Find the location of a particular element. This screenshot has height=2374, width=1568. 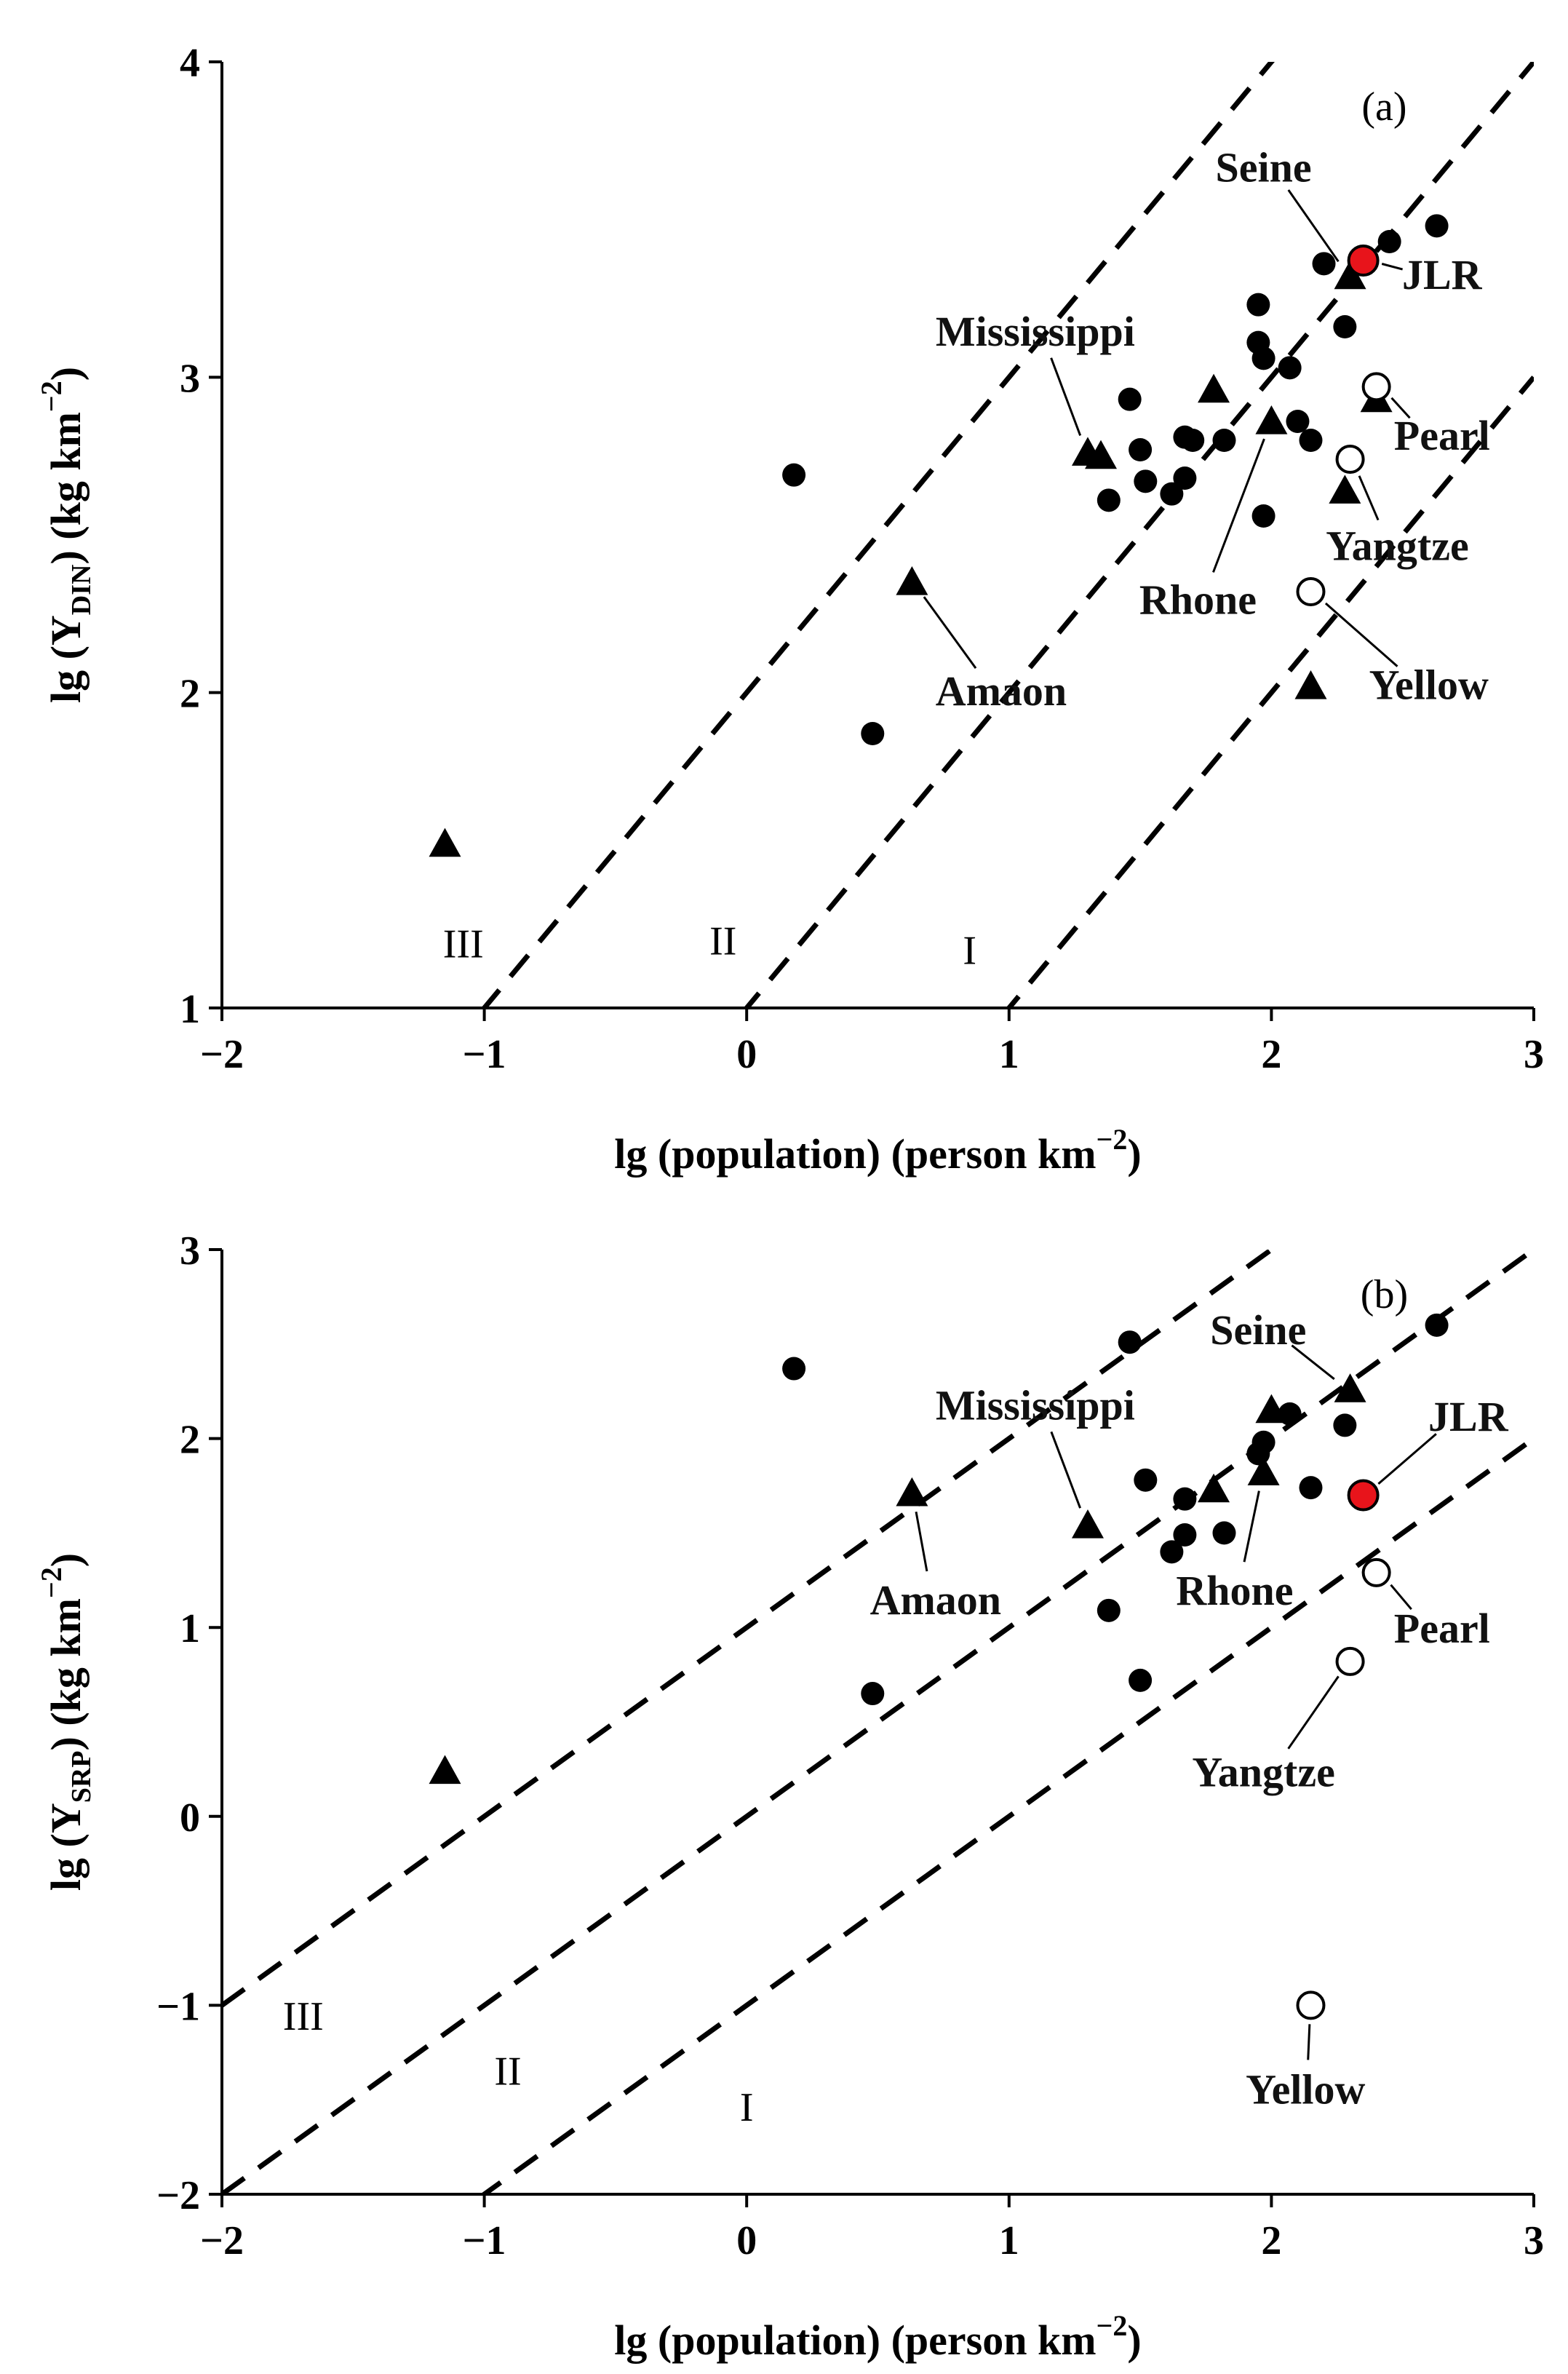

y-axis-title: lg (YDIN) (kg km−2) is located at coordinates (66, 535).